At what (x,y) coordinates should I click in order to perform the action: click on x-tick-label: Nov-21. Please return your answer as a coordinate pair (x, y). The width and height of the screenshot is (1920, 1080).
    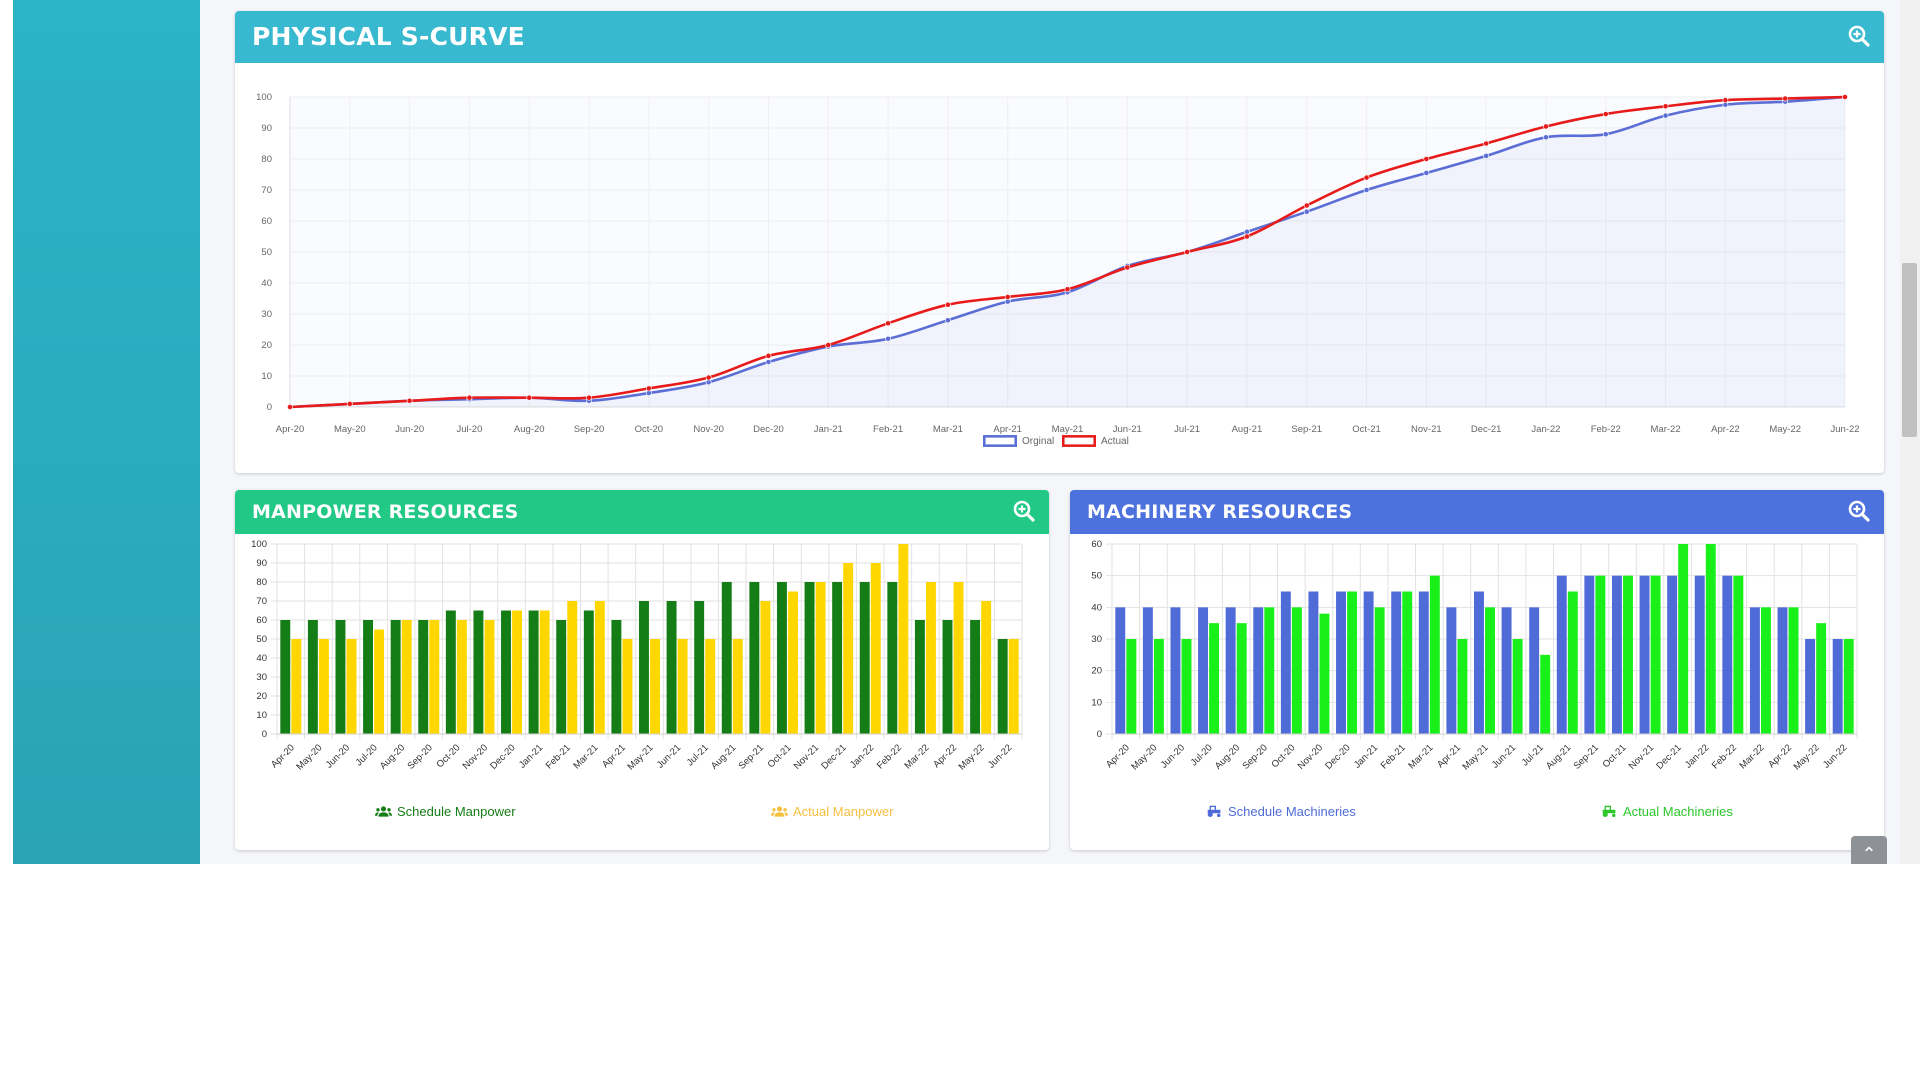
    Looking at the image, I should click on (1426, 429).